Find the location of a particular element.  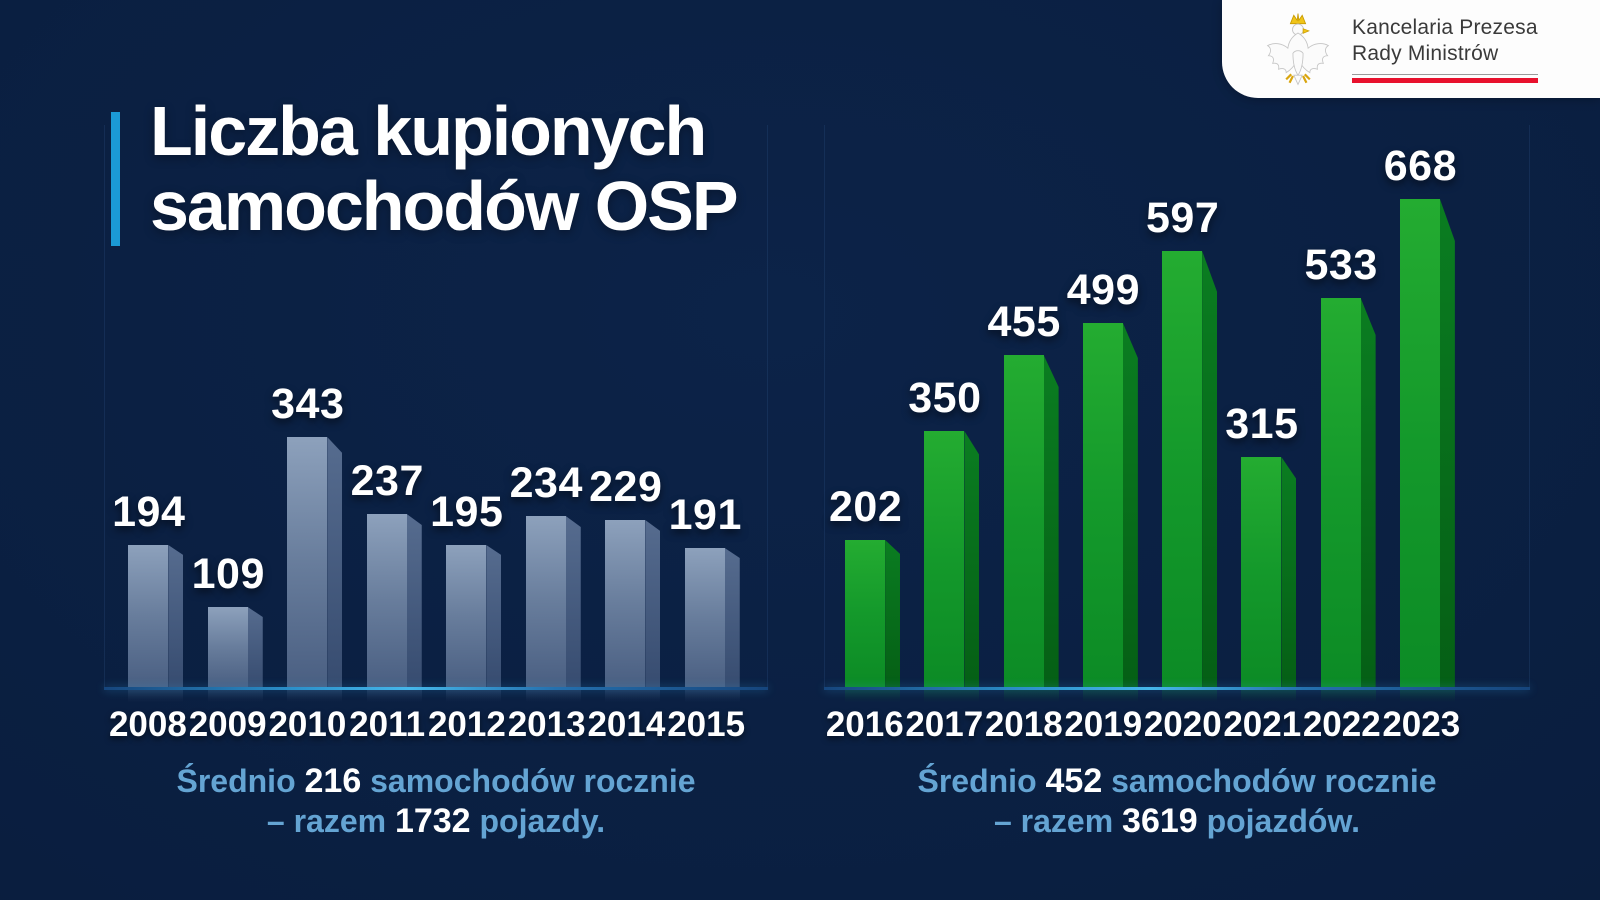

bar-value-label: 499 is located at coordinates (1103, 290).